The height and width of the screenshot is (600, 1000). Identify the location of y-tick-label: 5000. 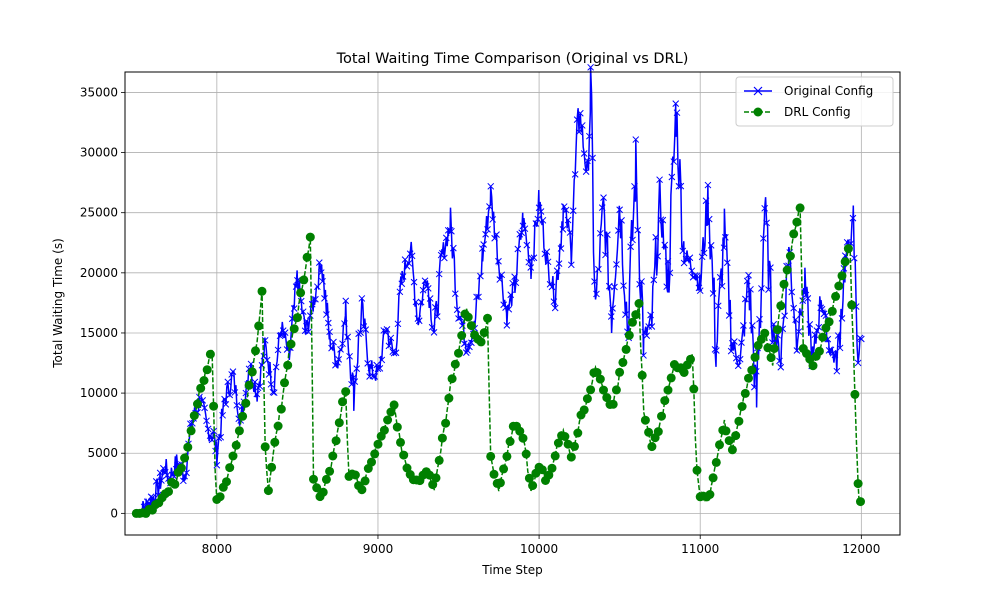
(102, 453).